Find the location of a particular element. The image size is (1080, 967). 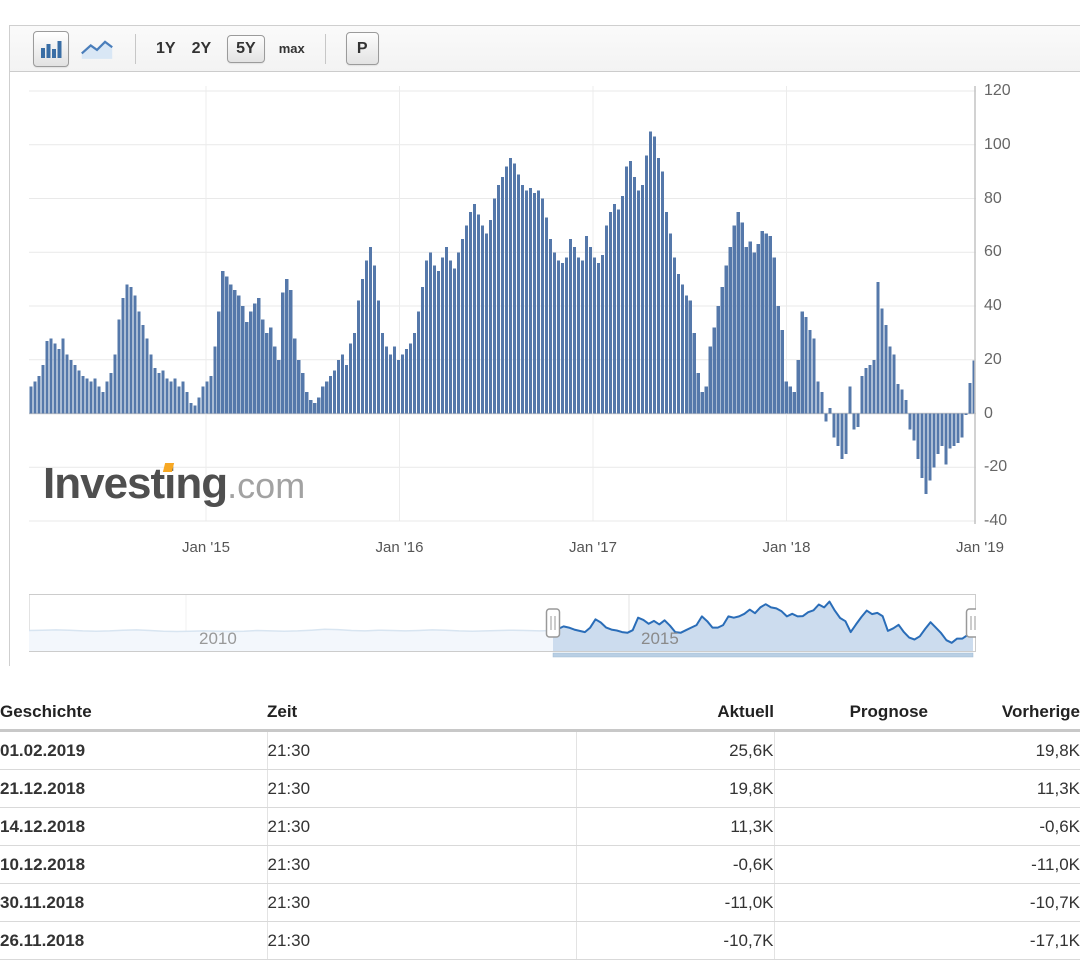

table-row: 14.12.2018 21:30 11,3K -0,6K is located at coordinates (540, 826).